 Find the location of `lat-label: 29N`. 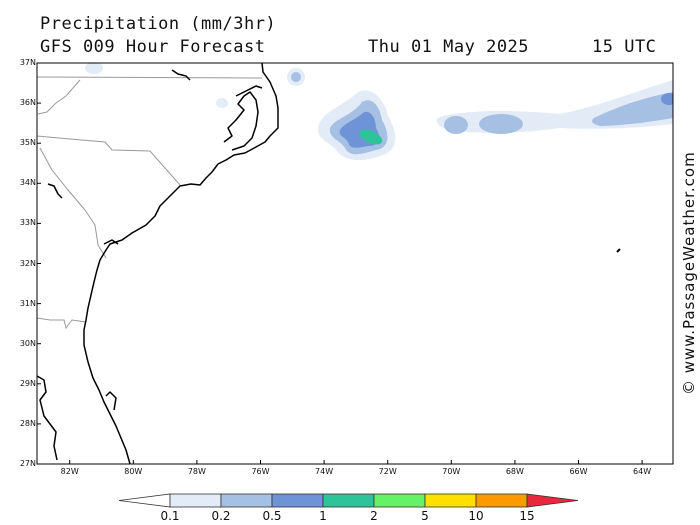

lat-label: 29N is located at coordinates (27, 383).